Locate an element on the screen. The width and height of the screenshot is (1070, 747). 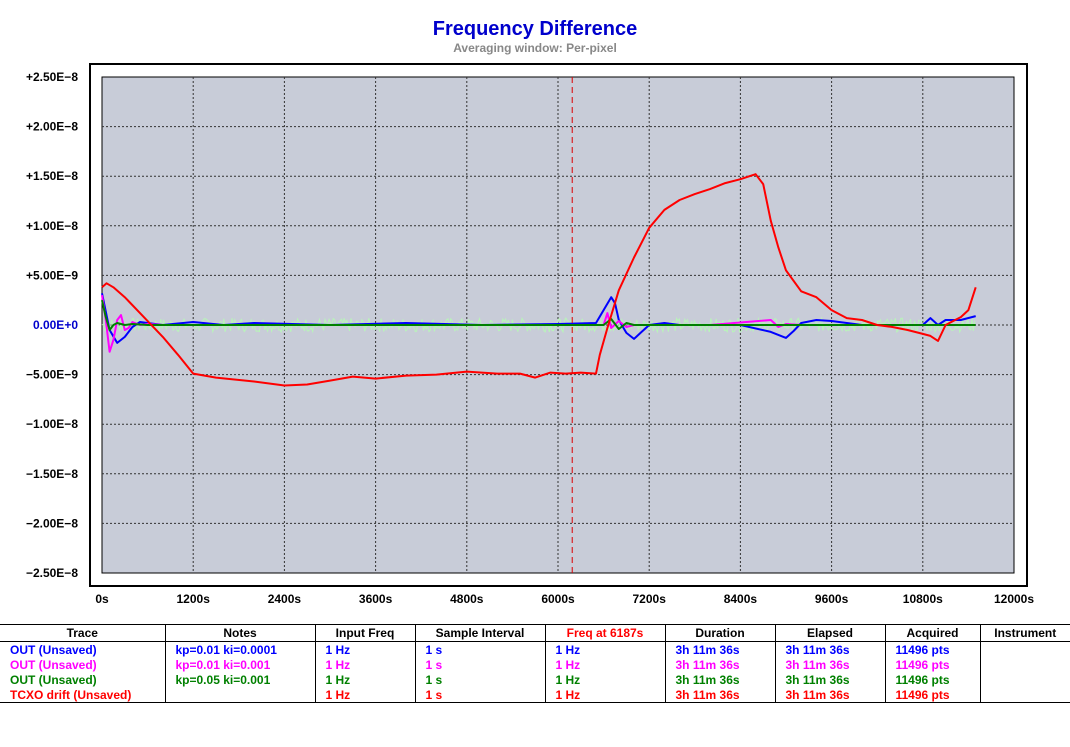
x-tick-label: 0s is located at coordinates (102, 599).